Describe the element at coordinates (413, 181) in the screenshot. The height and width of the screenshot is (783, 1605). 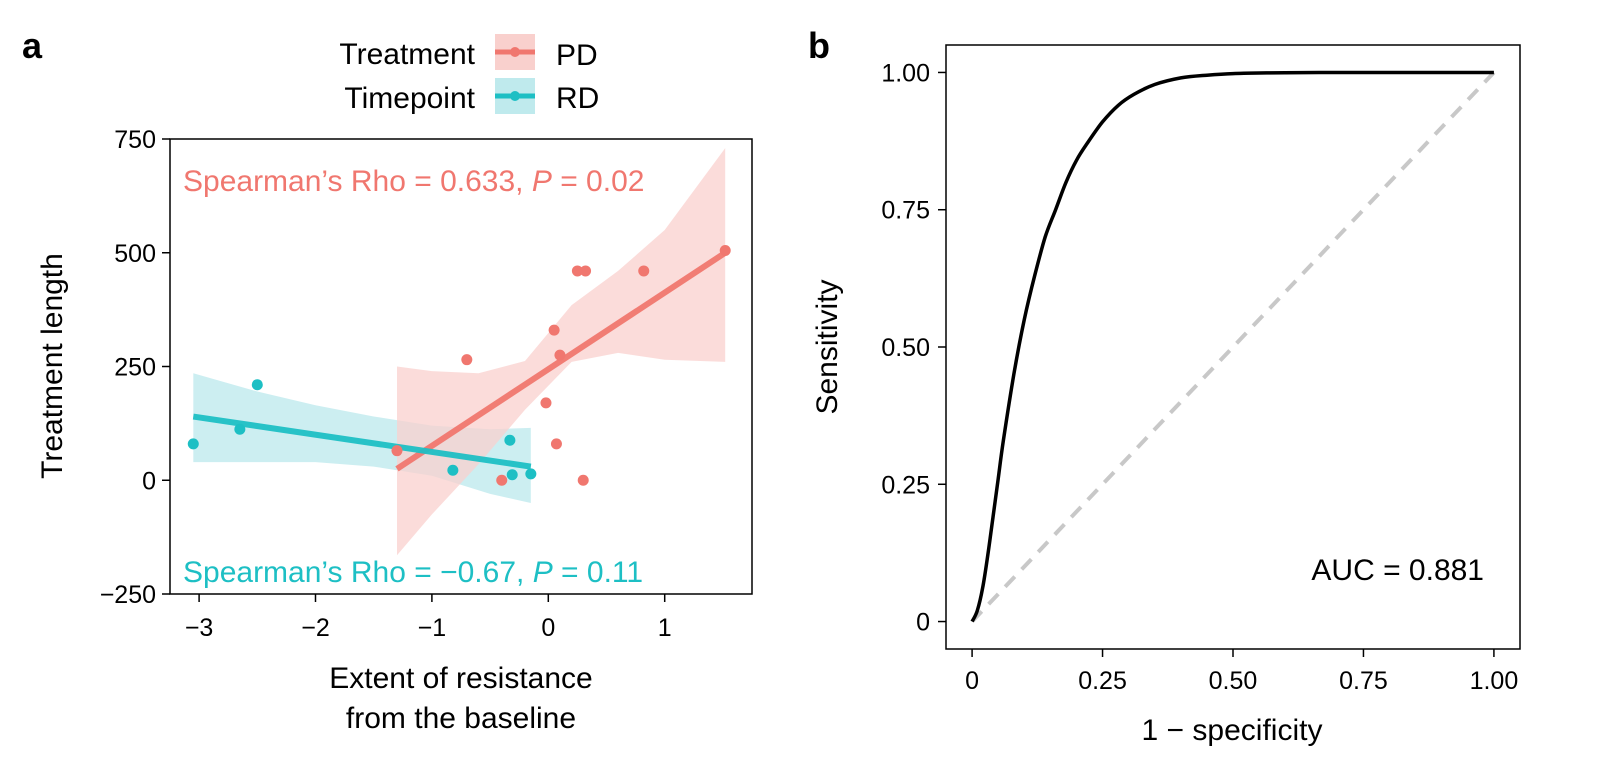
I see `annotation-pd-spearman: Spearman’s Rho = 0.633, P = 0.02` at that location.